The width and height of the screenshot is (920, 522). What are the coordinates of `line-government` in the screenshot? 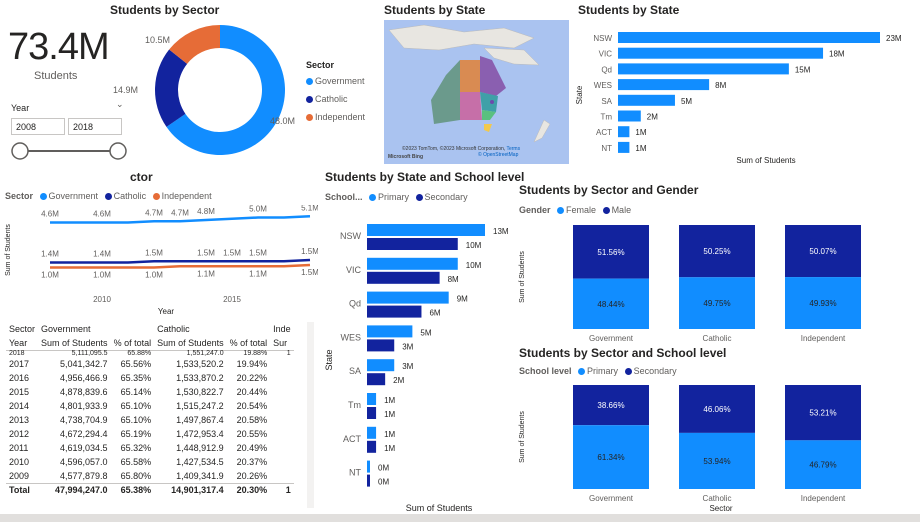 It's located at (180, 219).